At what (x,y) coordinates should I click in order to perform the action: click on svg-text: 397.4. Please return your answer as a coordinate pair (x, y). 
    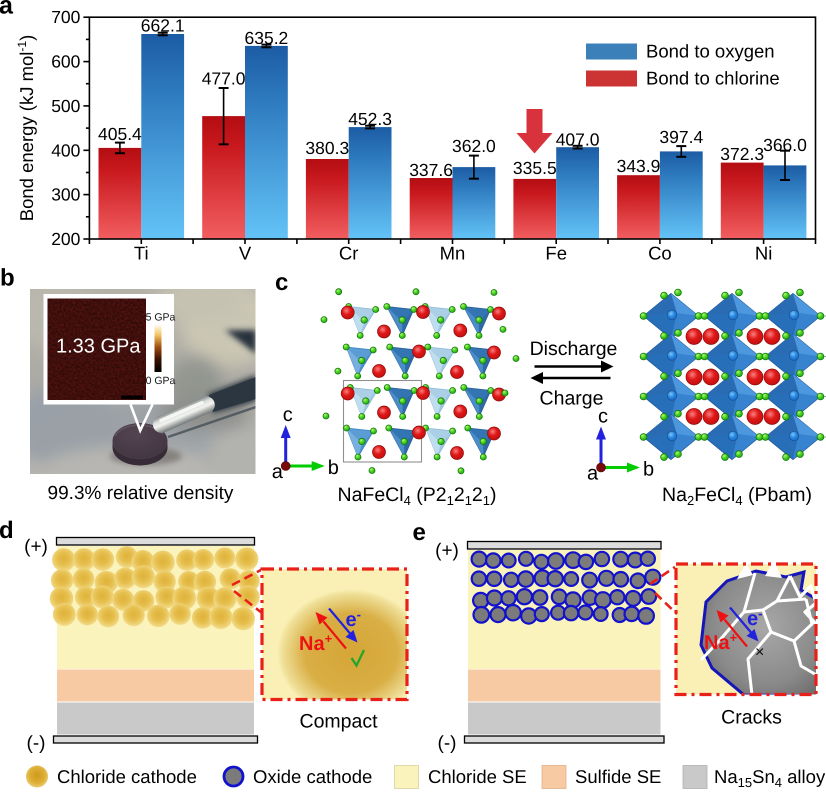
    Looking at the image, I should click on (681, 137).